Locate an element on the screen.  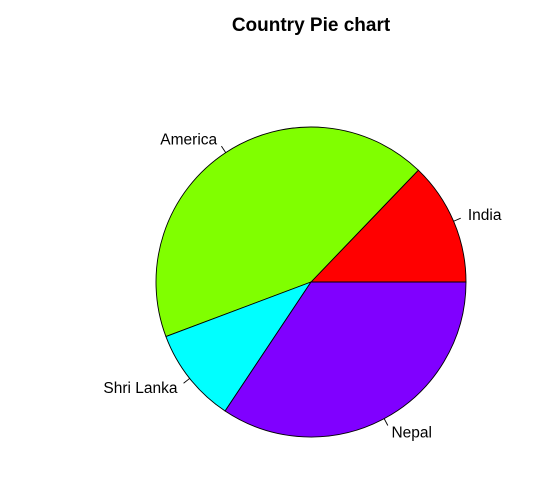
slice-label-shri-lanka: Shri Lanka is located at coordinates (140, 388).